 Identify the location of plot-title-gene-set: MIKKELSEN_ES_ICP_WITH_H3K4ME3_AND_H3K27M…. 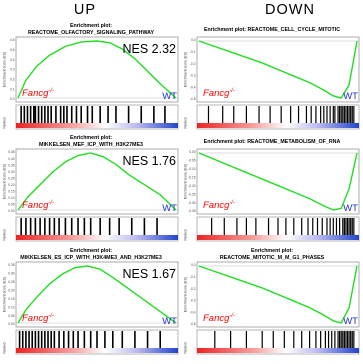
(91, 258).